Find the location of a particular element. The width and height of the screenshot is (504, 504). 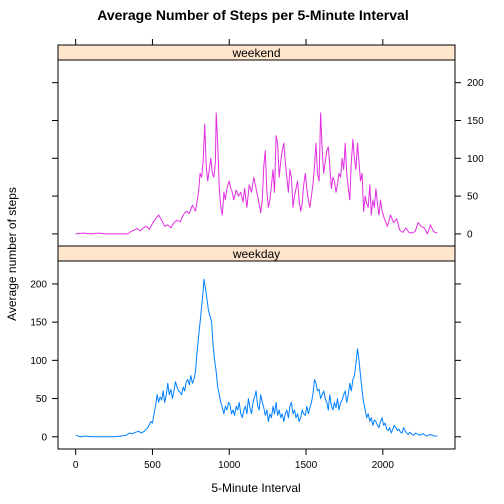

strip-weekday is located at coordinates (256, 253).